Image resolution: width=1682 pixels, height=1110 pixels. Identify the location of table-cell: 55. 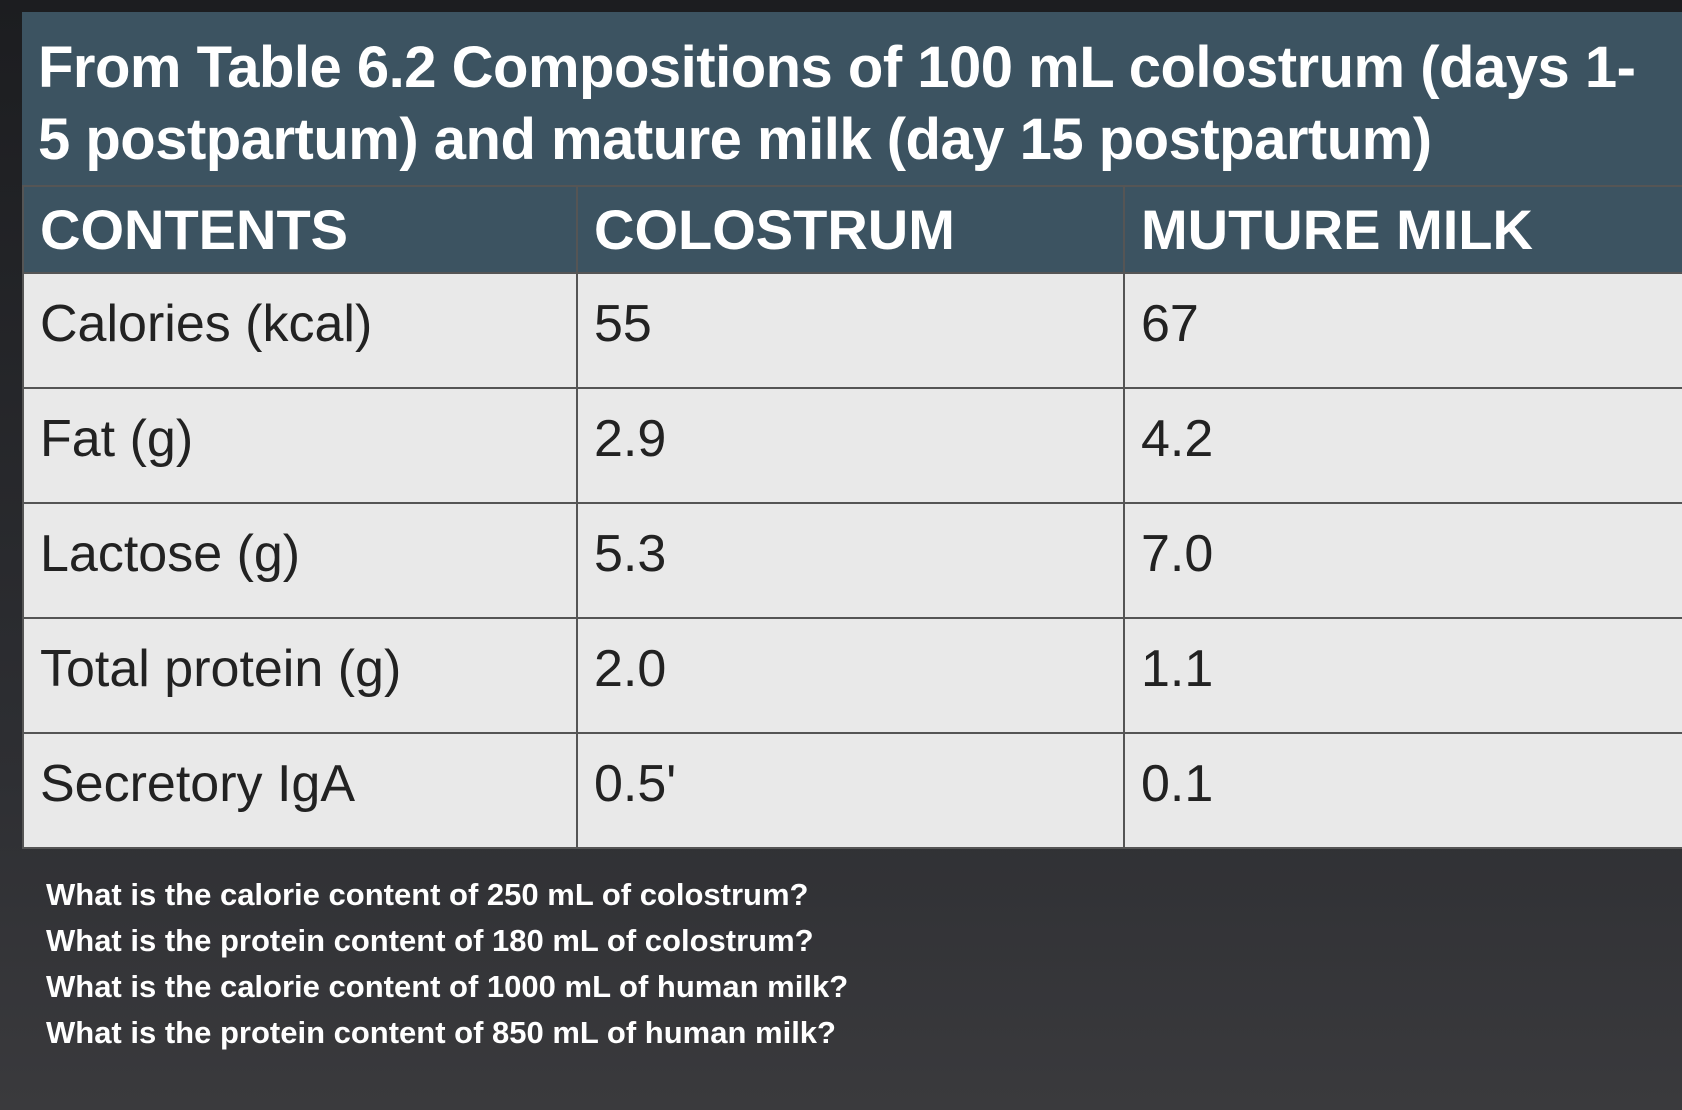
(850, 330).